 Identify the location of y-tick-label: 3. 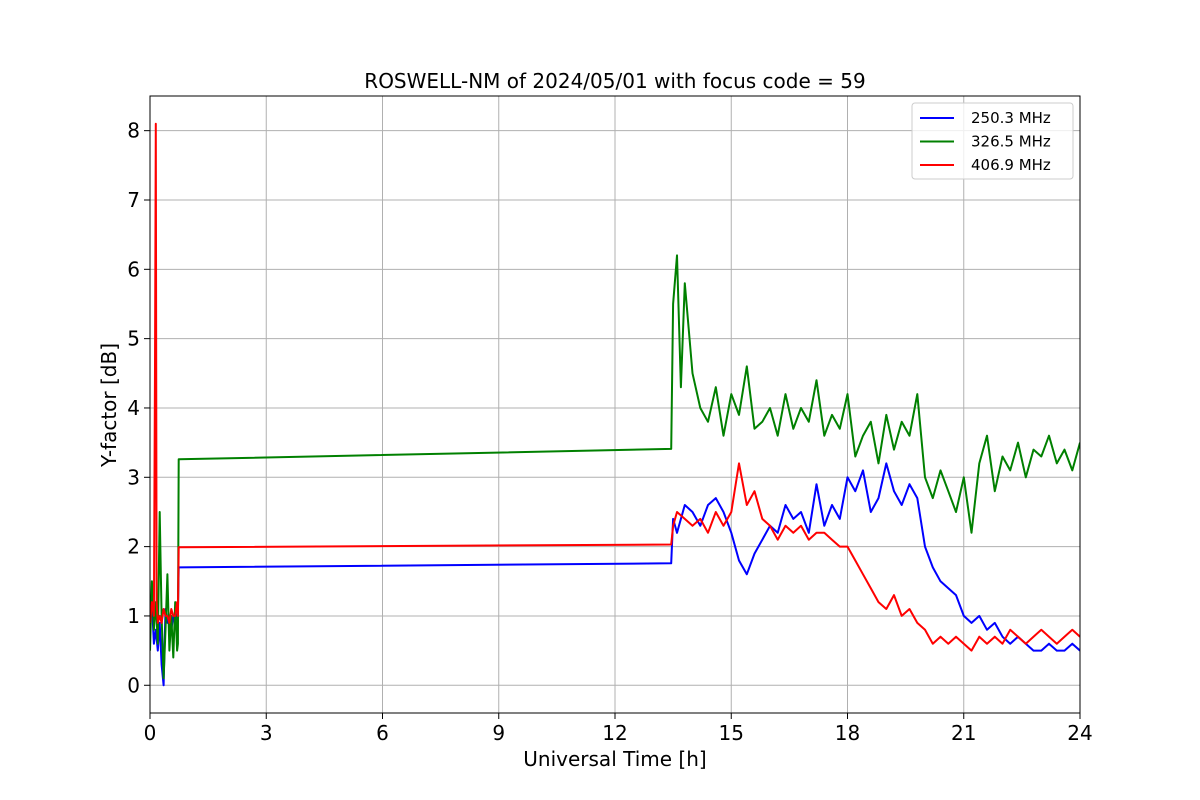
(133, 477).